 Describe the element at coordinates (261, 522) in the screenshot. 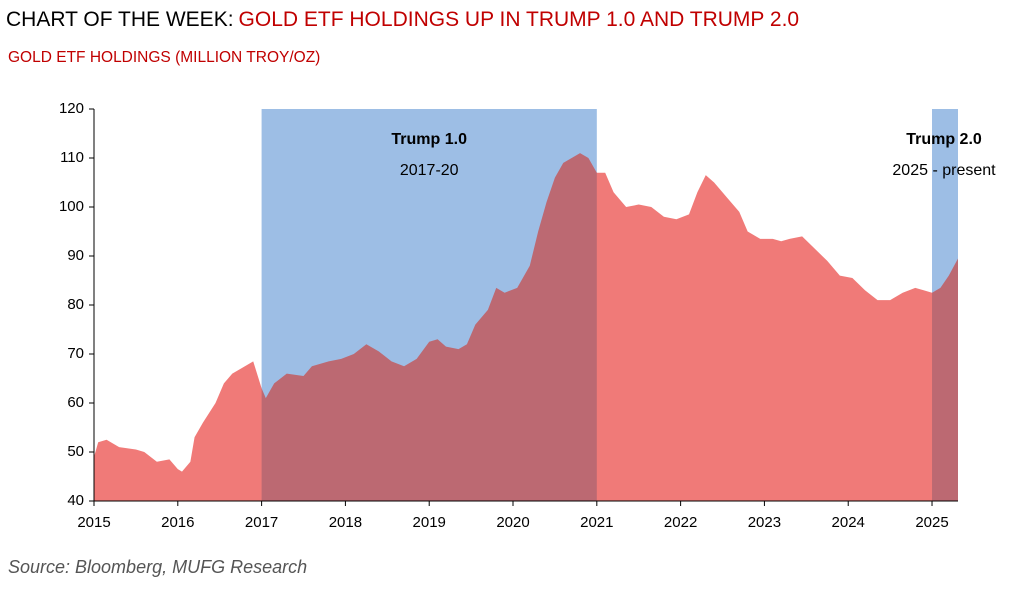

I see `x-tick-label: 2017` at that location.